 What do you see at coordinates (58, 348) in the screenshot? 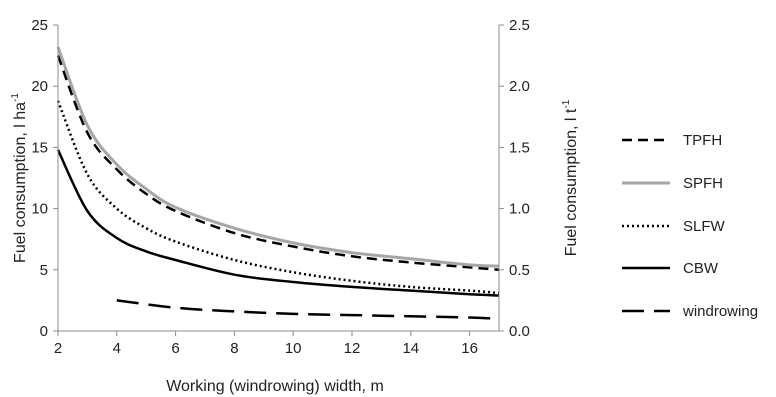
I see `x-tick-label: 2` at bounding box center [58, 348].